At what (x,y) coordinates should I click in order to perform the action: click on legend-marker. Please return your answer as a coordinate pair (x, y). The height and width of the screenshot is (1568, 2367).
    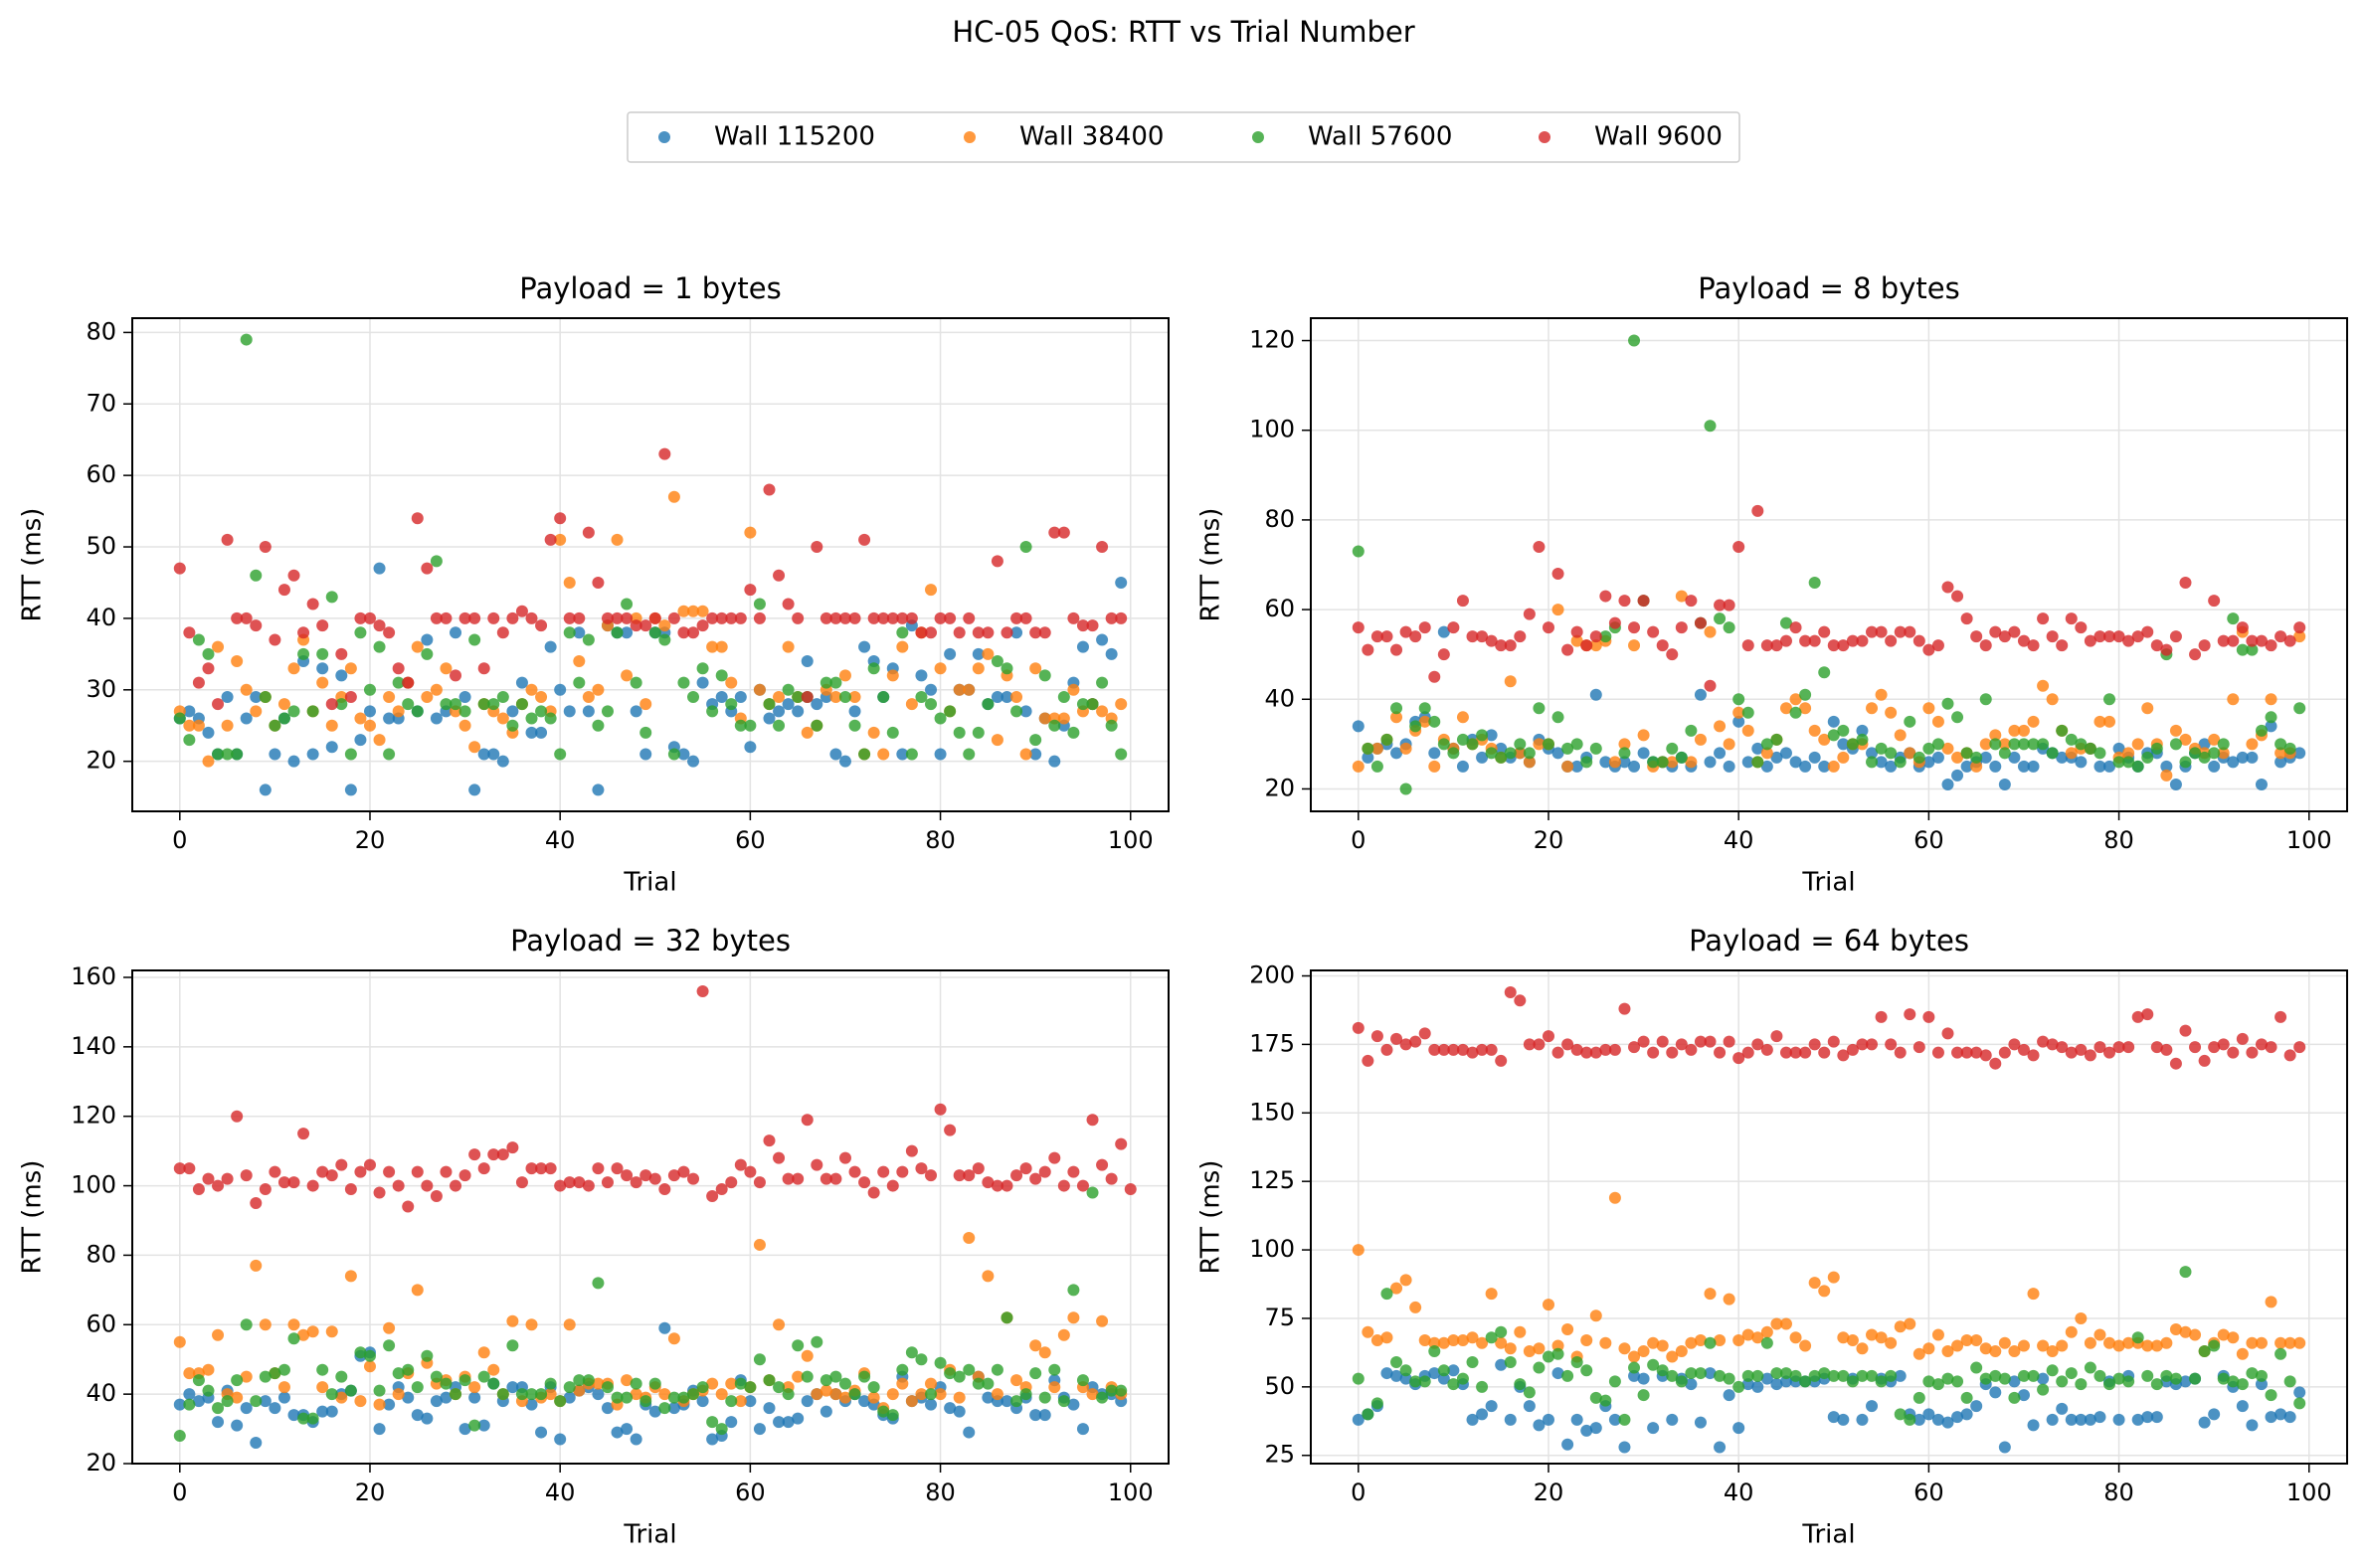
    Looking at the image, I should click on (1544, 137).